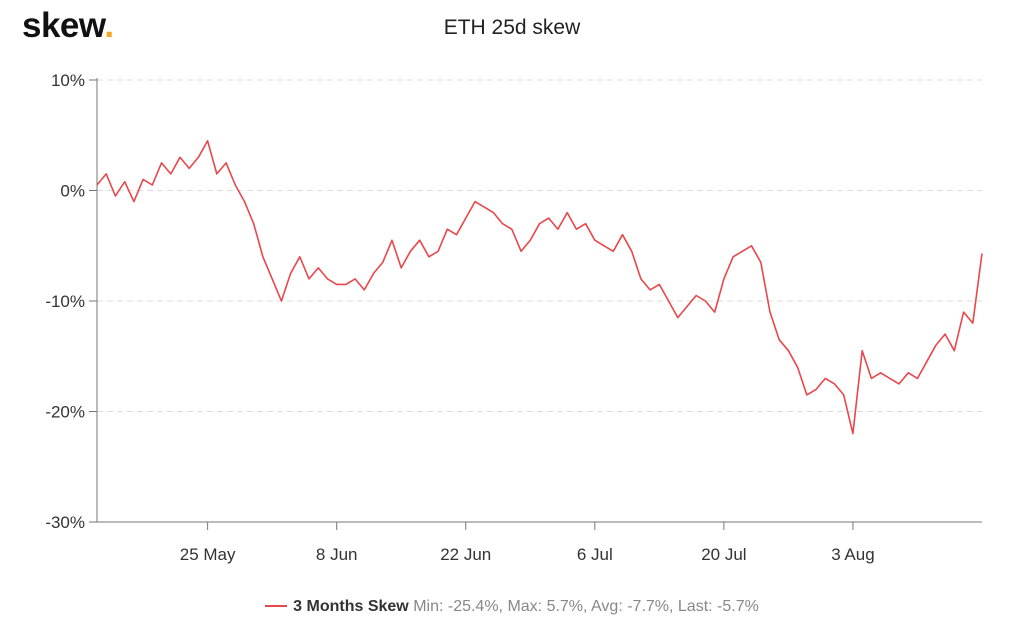  I want to click on x-tick-label: 8 Jun, so click(337, 554).